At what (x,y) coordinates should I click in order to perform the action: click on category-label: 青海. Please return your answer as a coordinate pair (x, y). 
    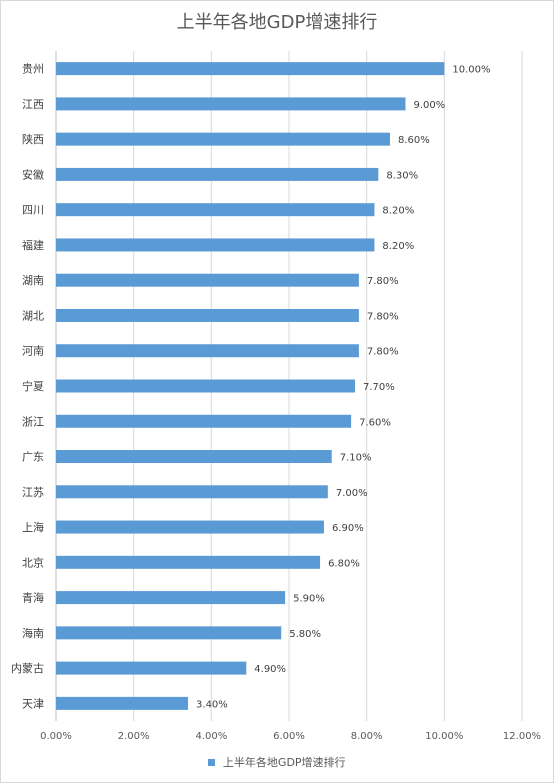
    Looking at the image, I should click on (33, 598).